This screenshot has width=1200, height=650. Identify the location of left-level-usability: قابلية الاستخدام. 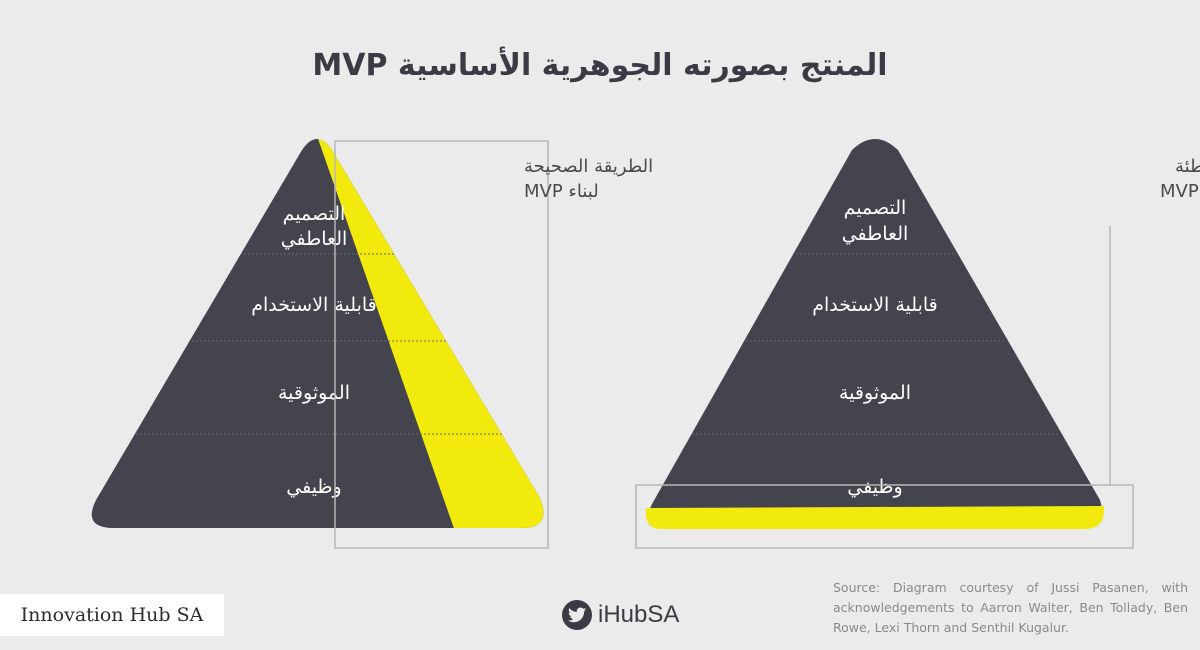
(313, 305).